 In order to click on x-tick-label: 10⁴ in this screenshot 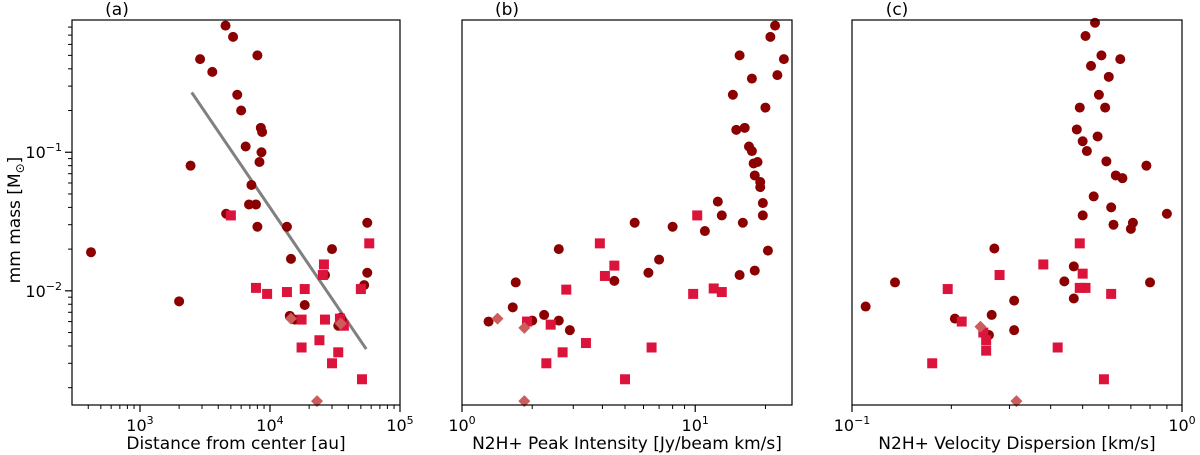, I will do `click(269, 424)`.